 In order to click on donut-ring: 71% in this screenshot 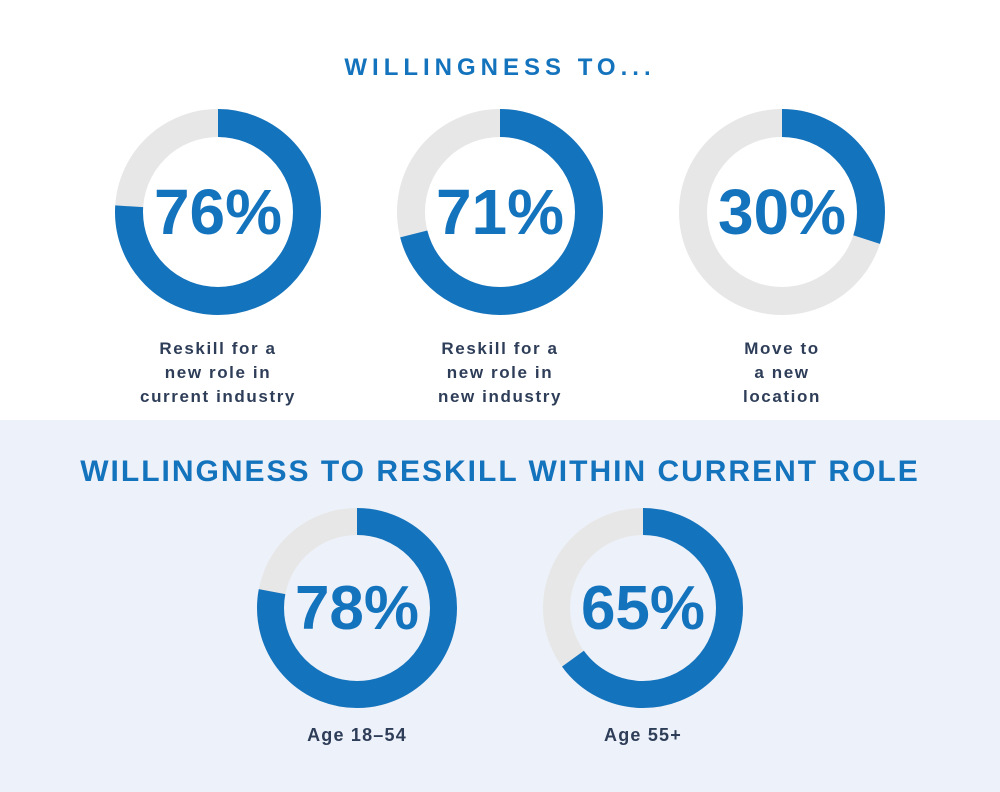, I will do `click(500, 211)`.